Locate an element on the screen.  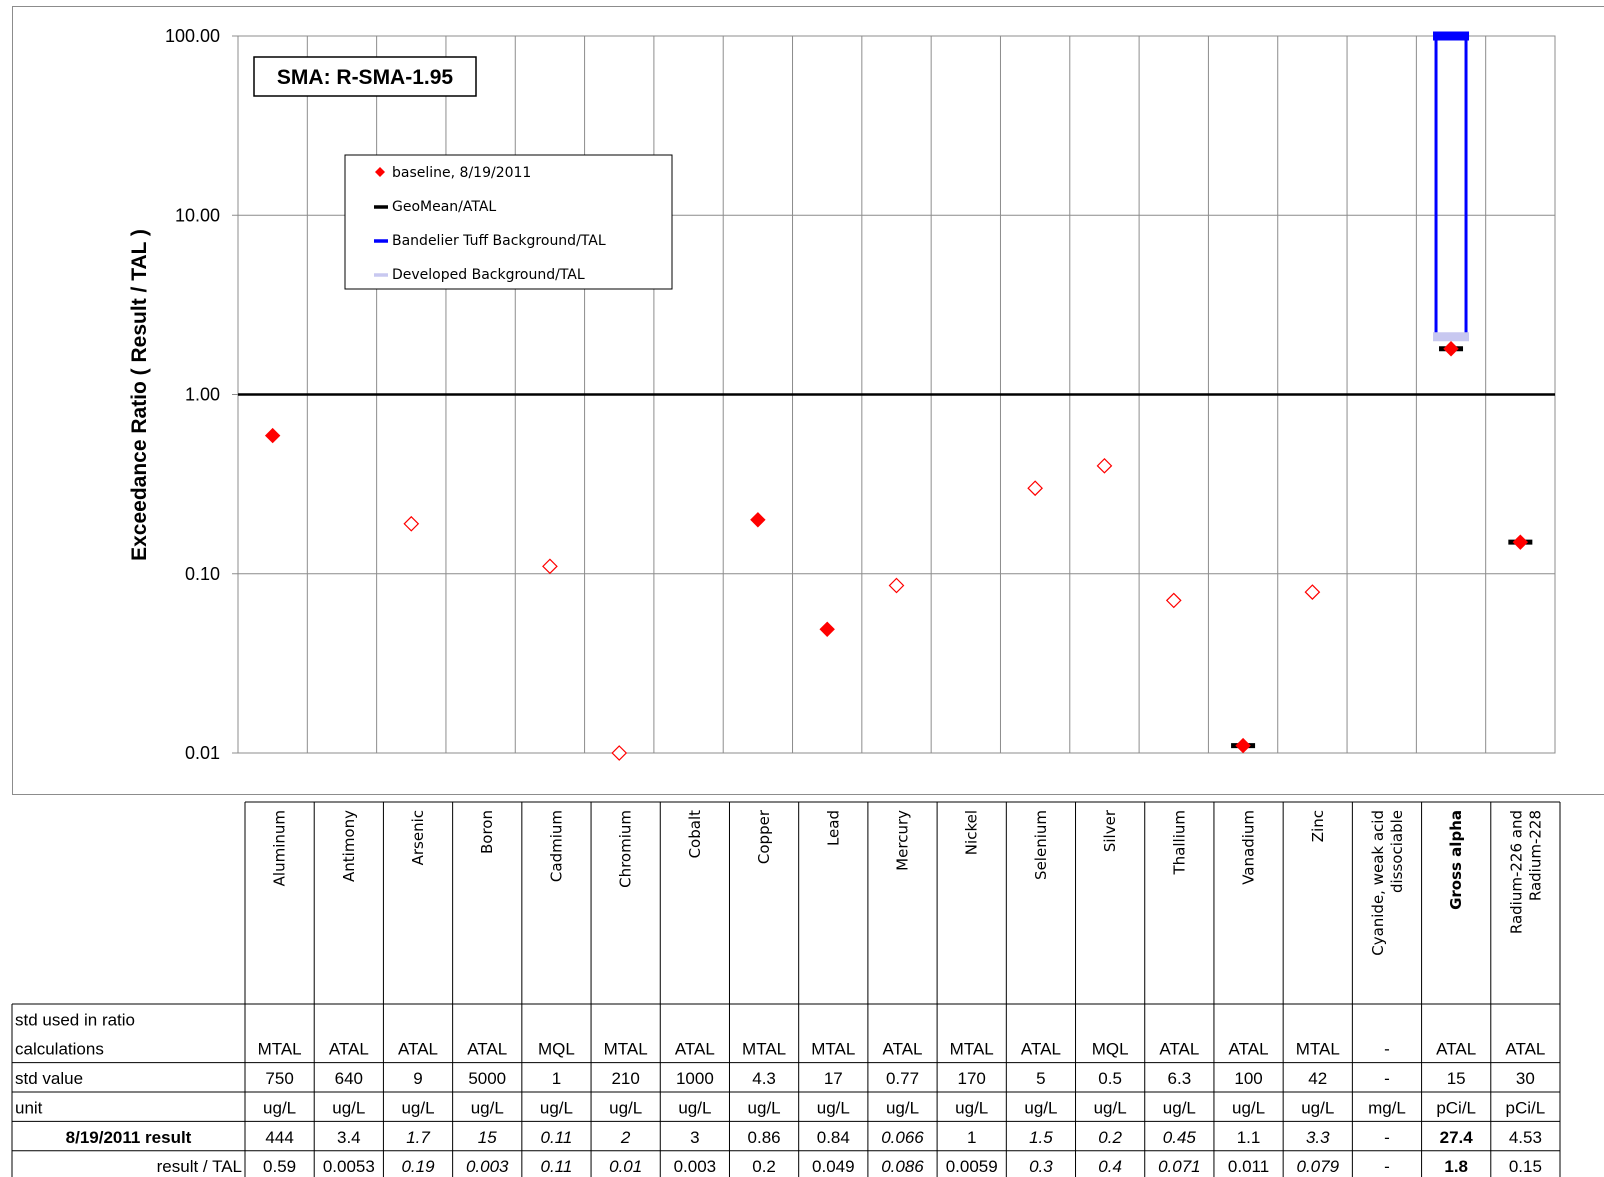
column-header: Cobalt is located at coordinates (695, 834).